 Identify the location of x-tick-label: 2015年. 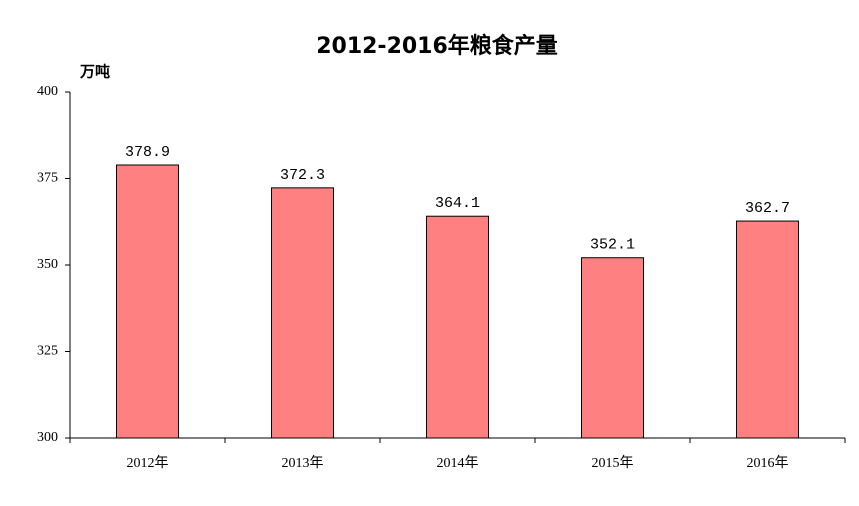
(613, 463).